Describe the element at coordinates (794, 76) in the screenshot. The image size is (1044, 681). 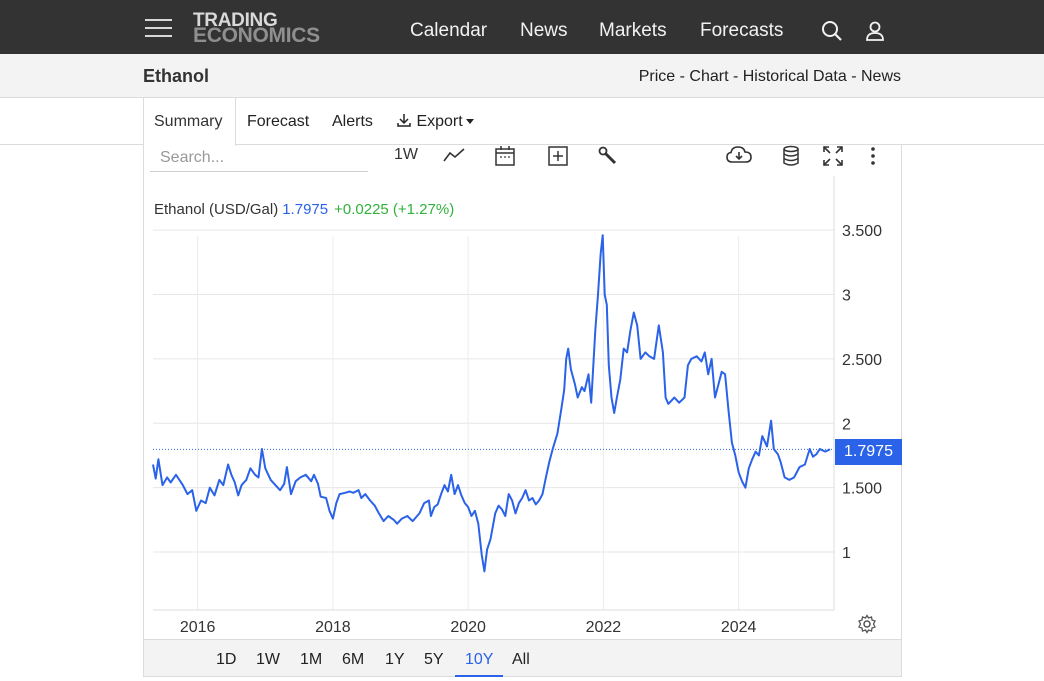
I see `link-historical-data: Historical Data` at that location.